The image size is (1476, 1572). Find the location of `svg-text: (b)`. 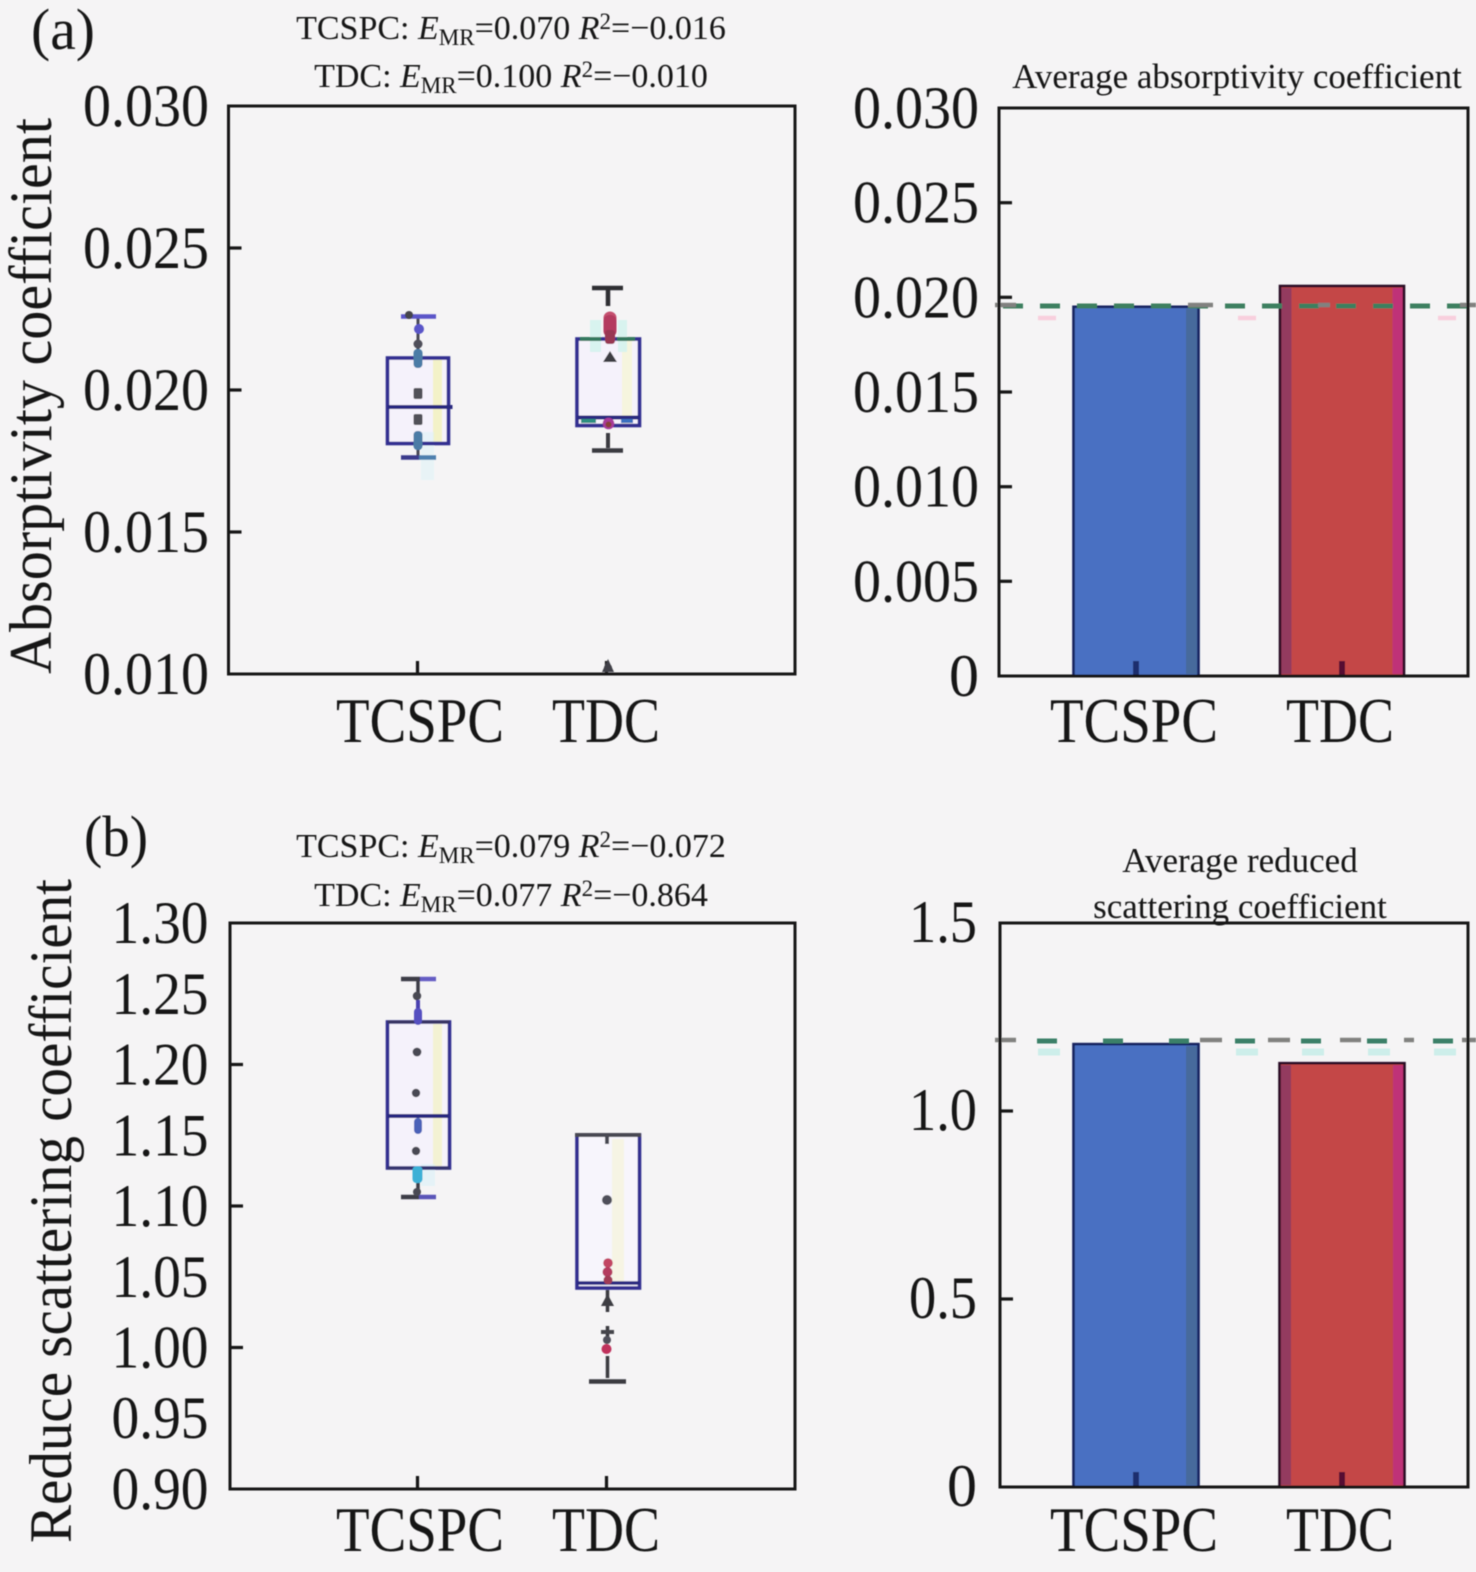

svg-text: (b) is located at coordinates (116, 836).